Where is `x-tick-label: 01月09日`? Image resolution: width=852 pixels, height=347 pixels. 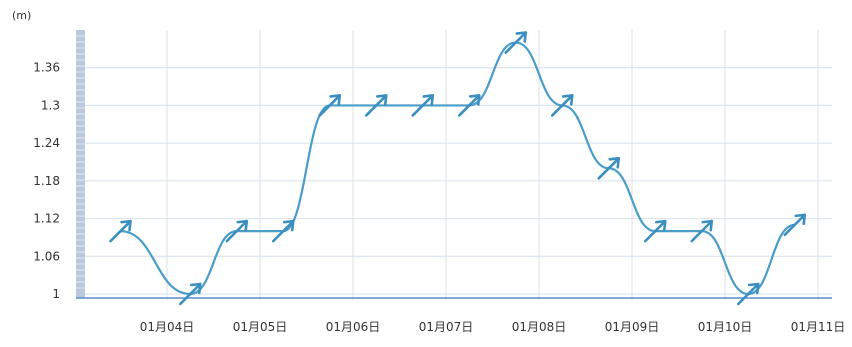 x-tick-label: 01月09日 is located at coordinates (632, 327).